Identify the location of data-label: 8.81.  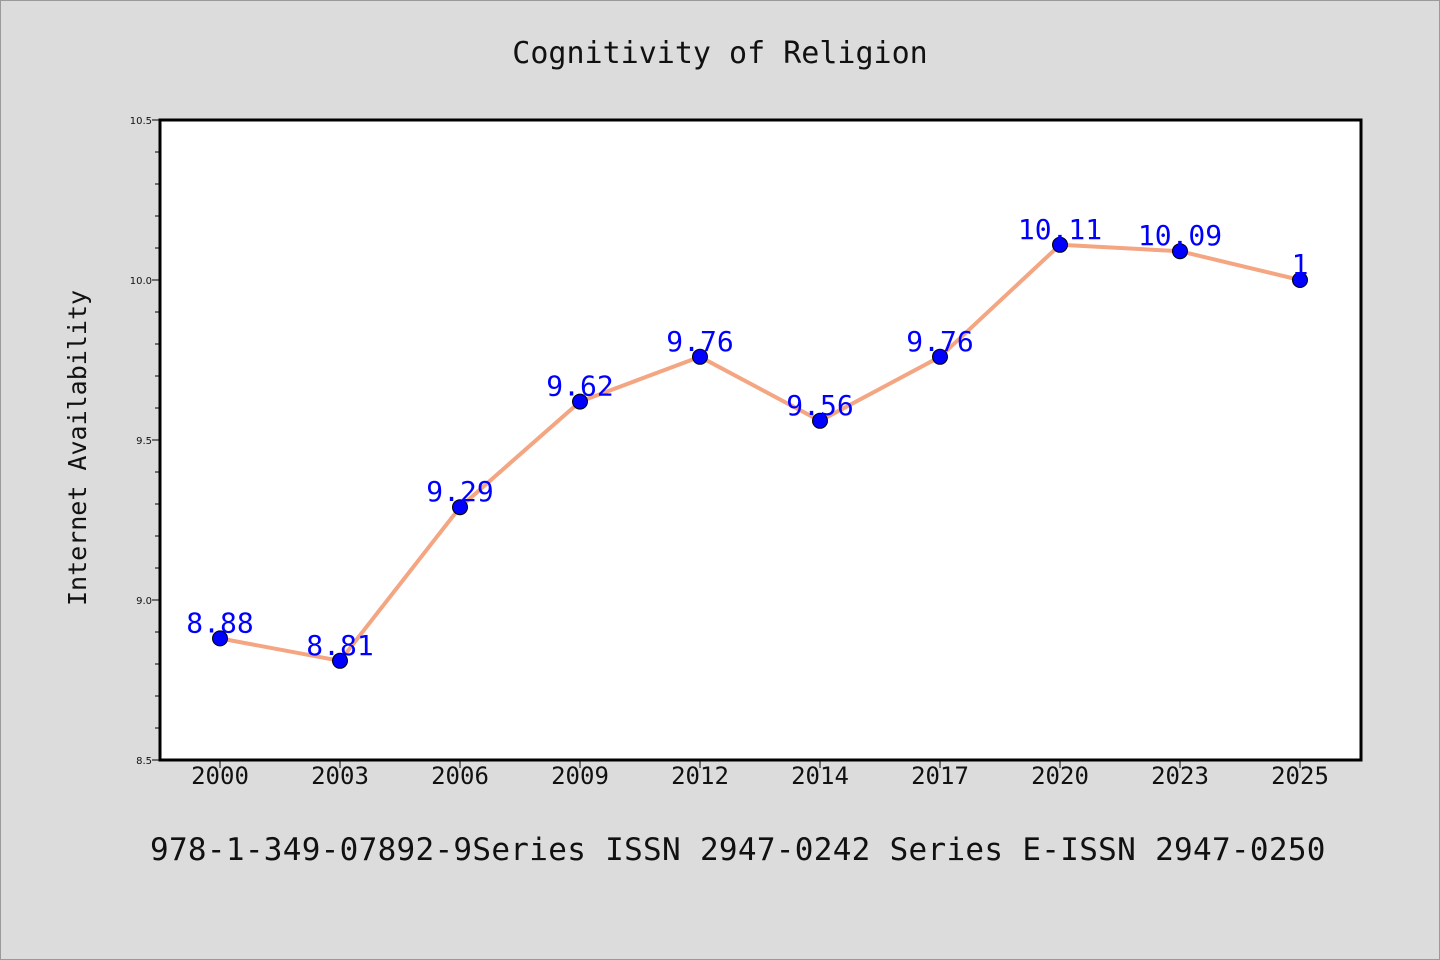
(339, 645).